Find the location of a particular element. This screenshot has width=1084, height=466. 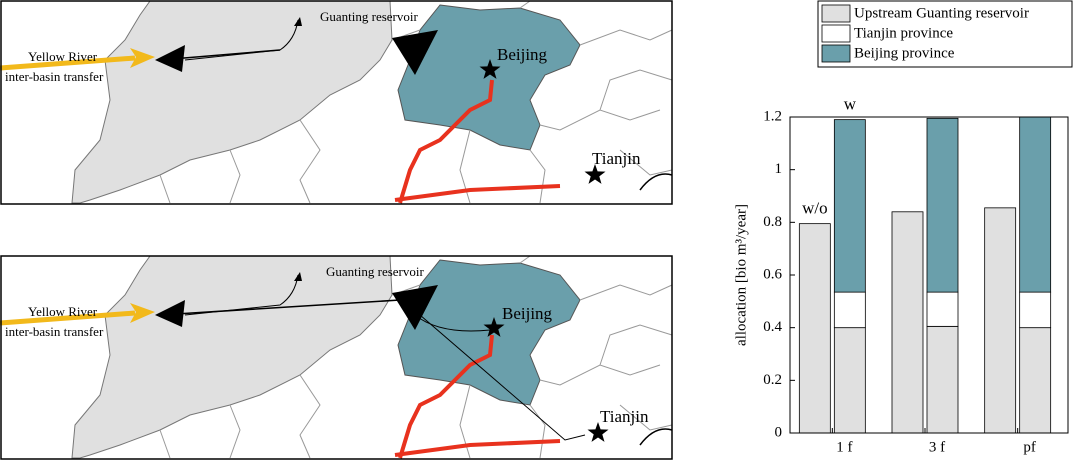

transfer-arrow is located at coordinates (280, 307).